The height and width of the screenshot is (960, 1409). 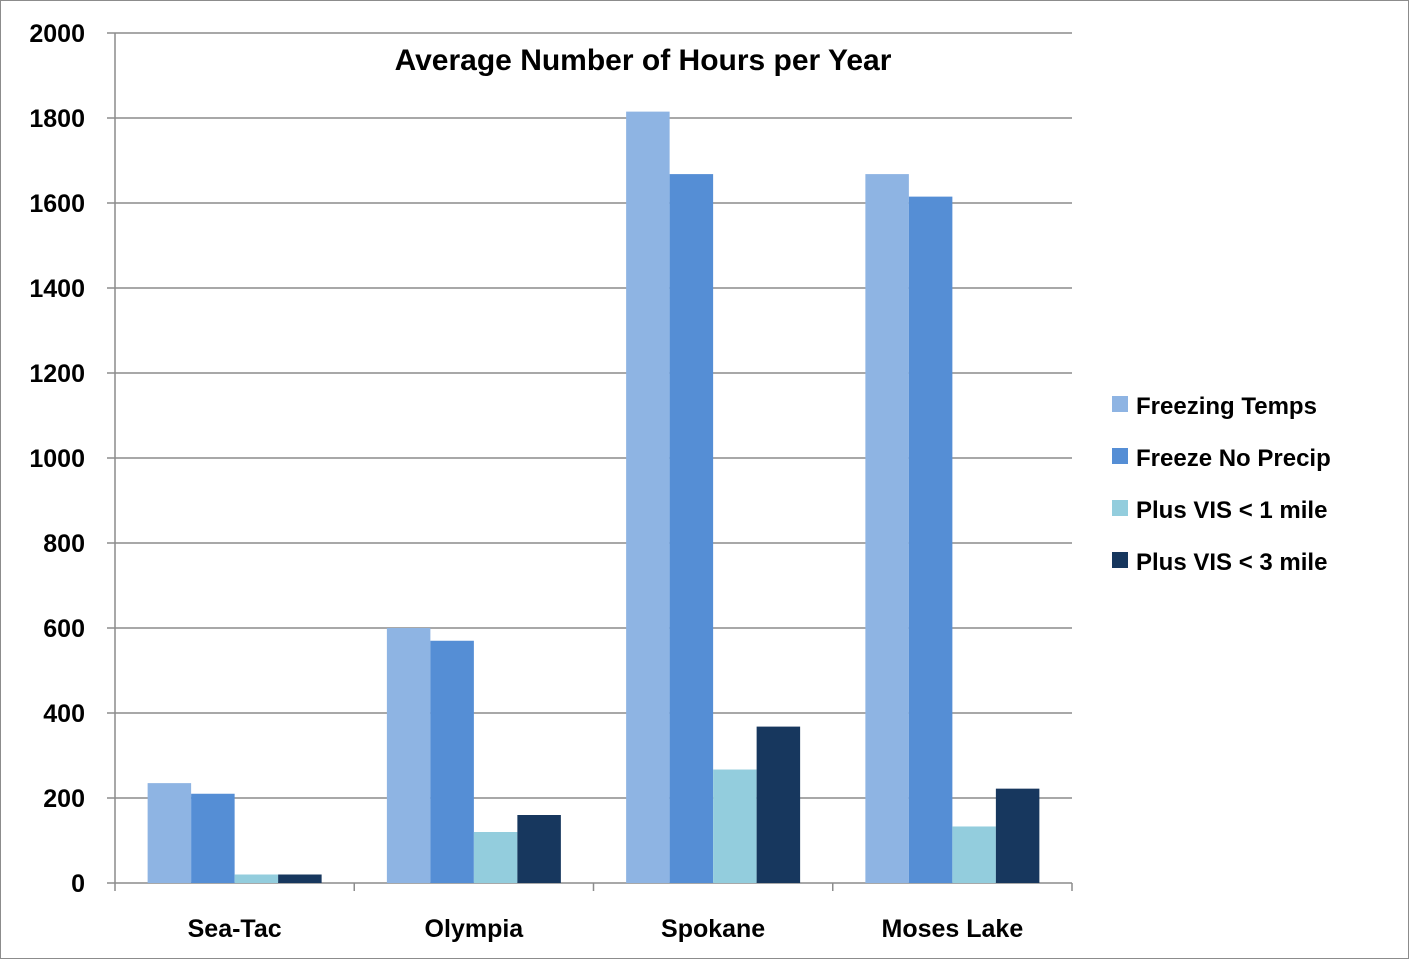 I want to click on y-tick-label: 2000, so click(x=57, y=34).